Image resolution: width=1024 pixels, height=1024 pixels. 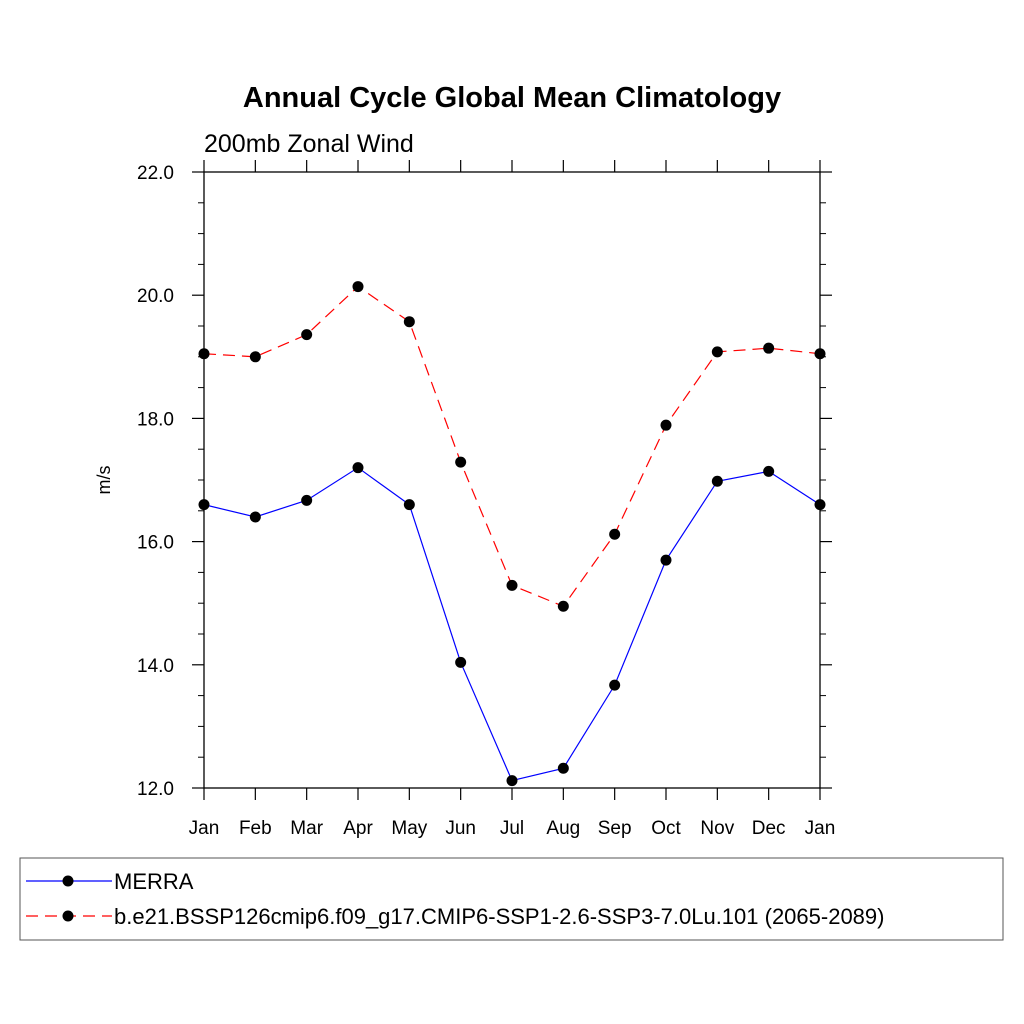 I want to click on y-tick-label: 18.0, so click(x=155, y=419).